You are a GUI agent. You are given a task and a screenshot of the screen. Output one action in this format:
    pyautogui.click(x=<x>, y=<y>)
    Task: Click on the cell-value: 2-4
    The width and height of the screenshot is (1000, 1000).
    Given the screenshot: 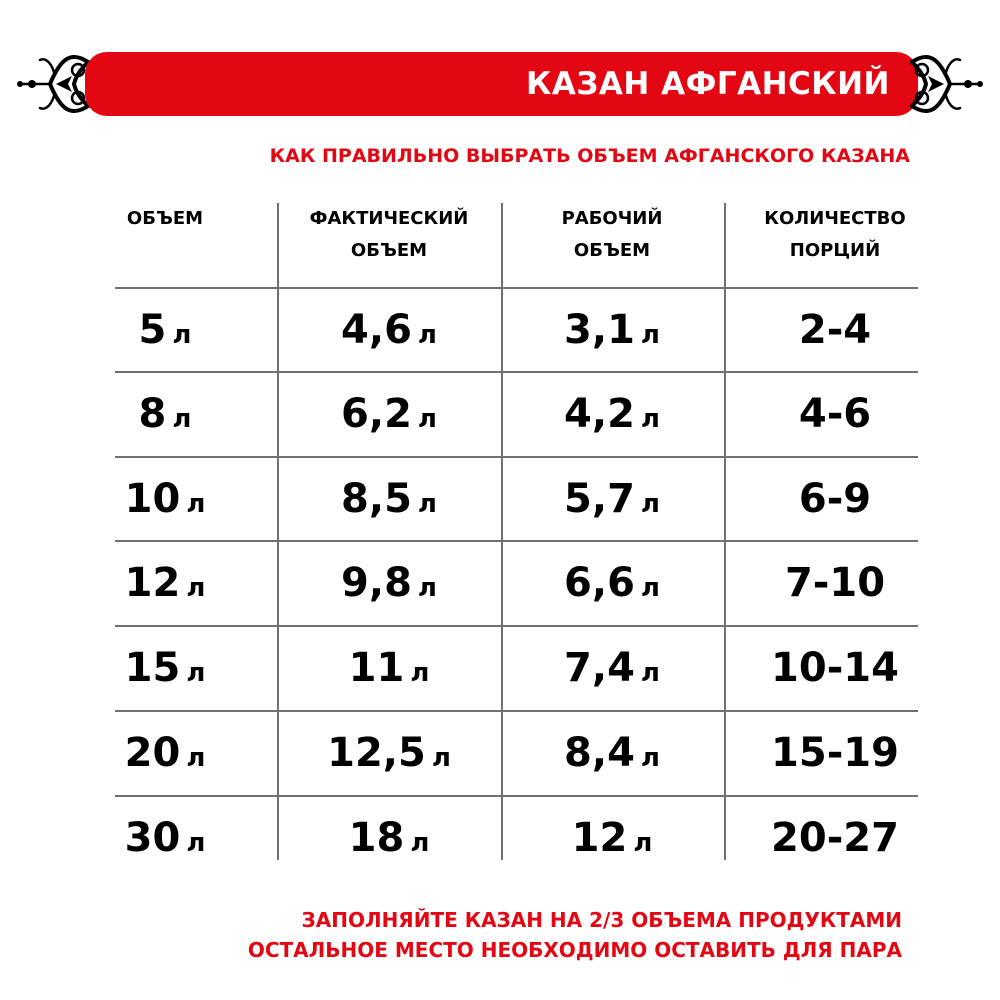 What is the action you would take?
    pyautogui.click(x=835, y=330)
    